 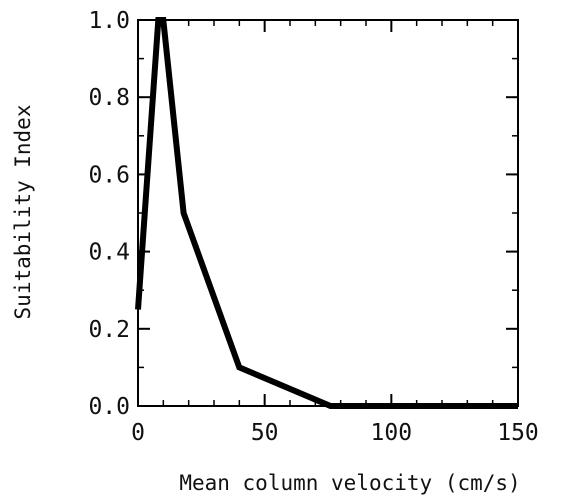 What do you see at coordinates (349, 483) in the screenshot?
I see `x-axis-label: Mean column velocity (cm/s)` at bounding box center [349, 483].